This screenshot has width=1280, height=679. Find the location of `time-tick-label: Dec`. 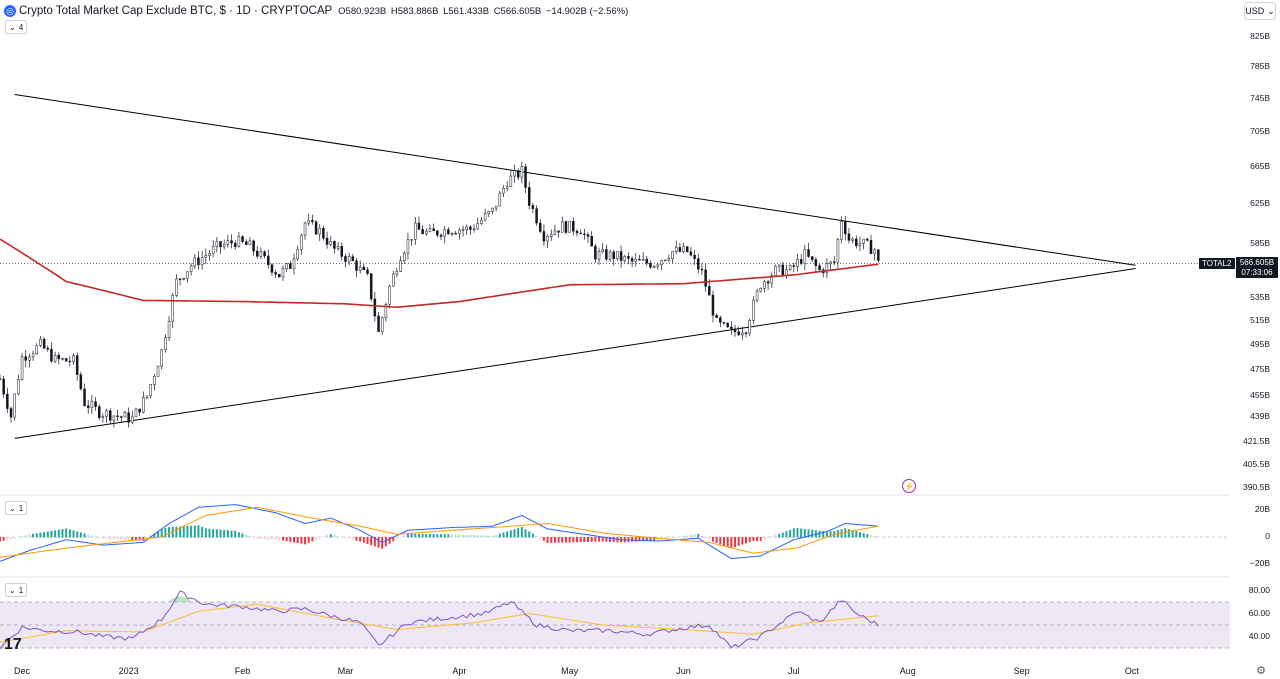

time-tick-label: Dec is located at coordinates (22, 671).